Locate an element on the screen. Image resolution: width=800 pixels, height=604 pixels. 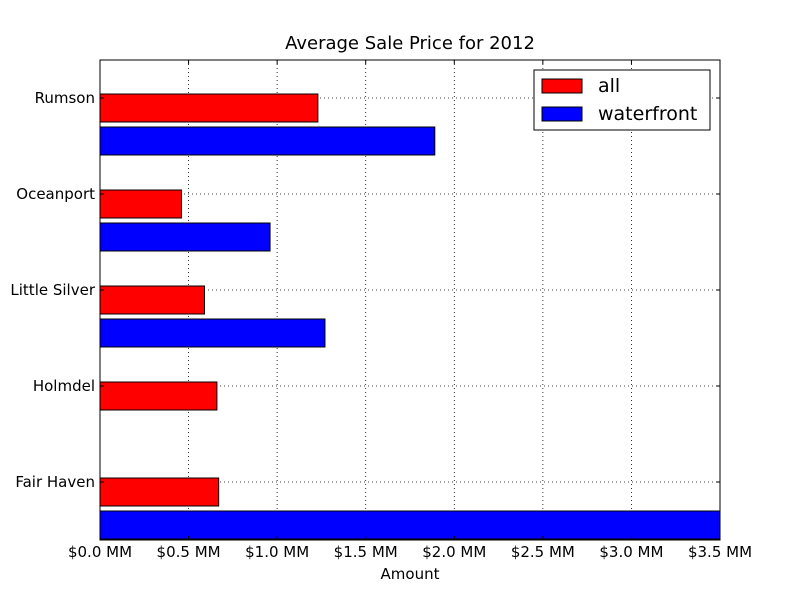
x-tick-label: $1.0 MM is located at coordinates (277, 552).